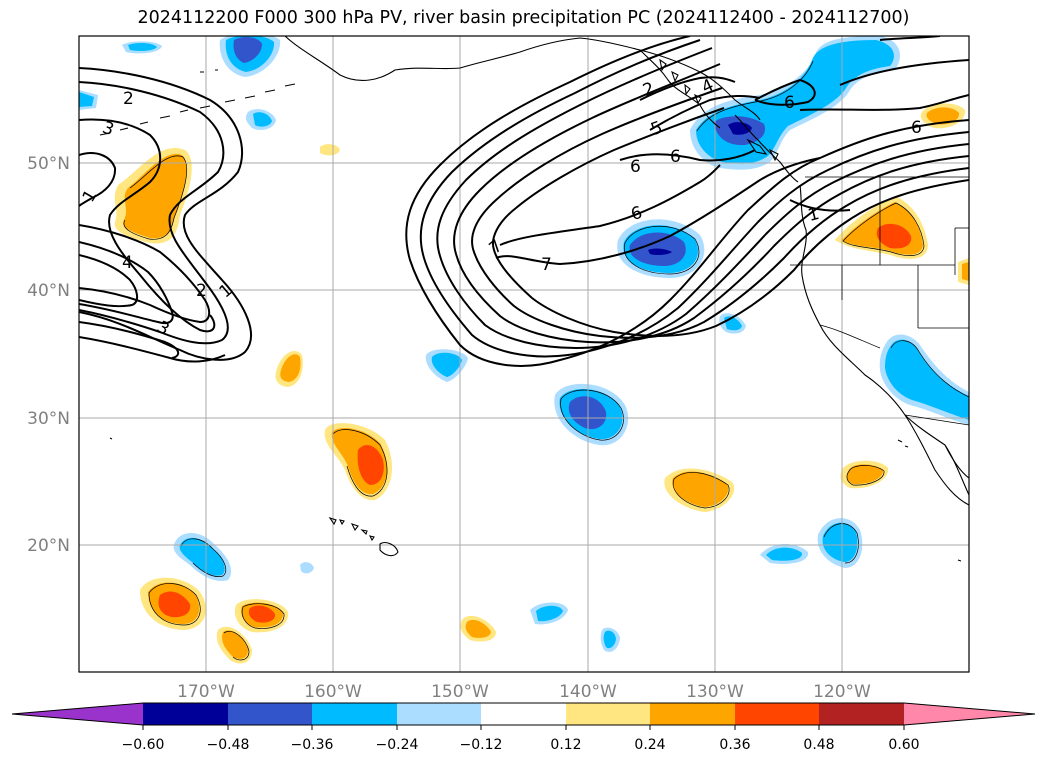 The height and width of the screenshot is (765, 1047). What do you see at coordinates (715, 692) in the screenshot?
I see `lon-label-130w: 130°W` at bounding box center [715, 692].